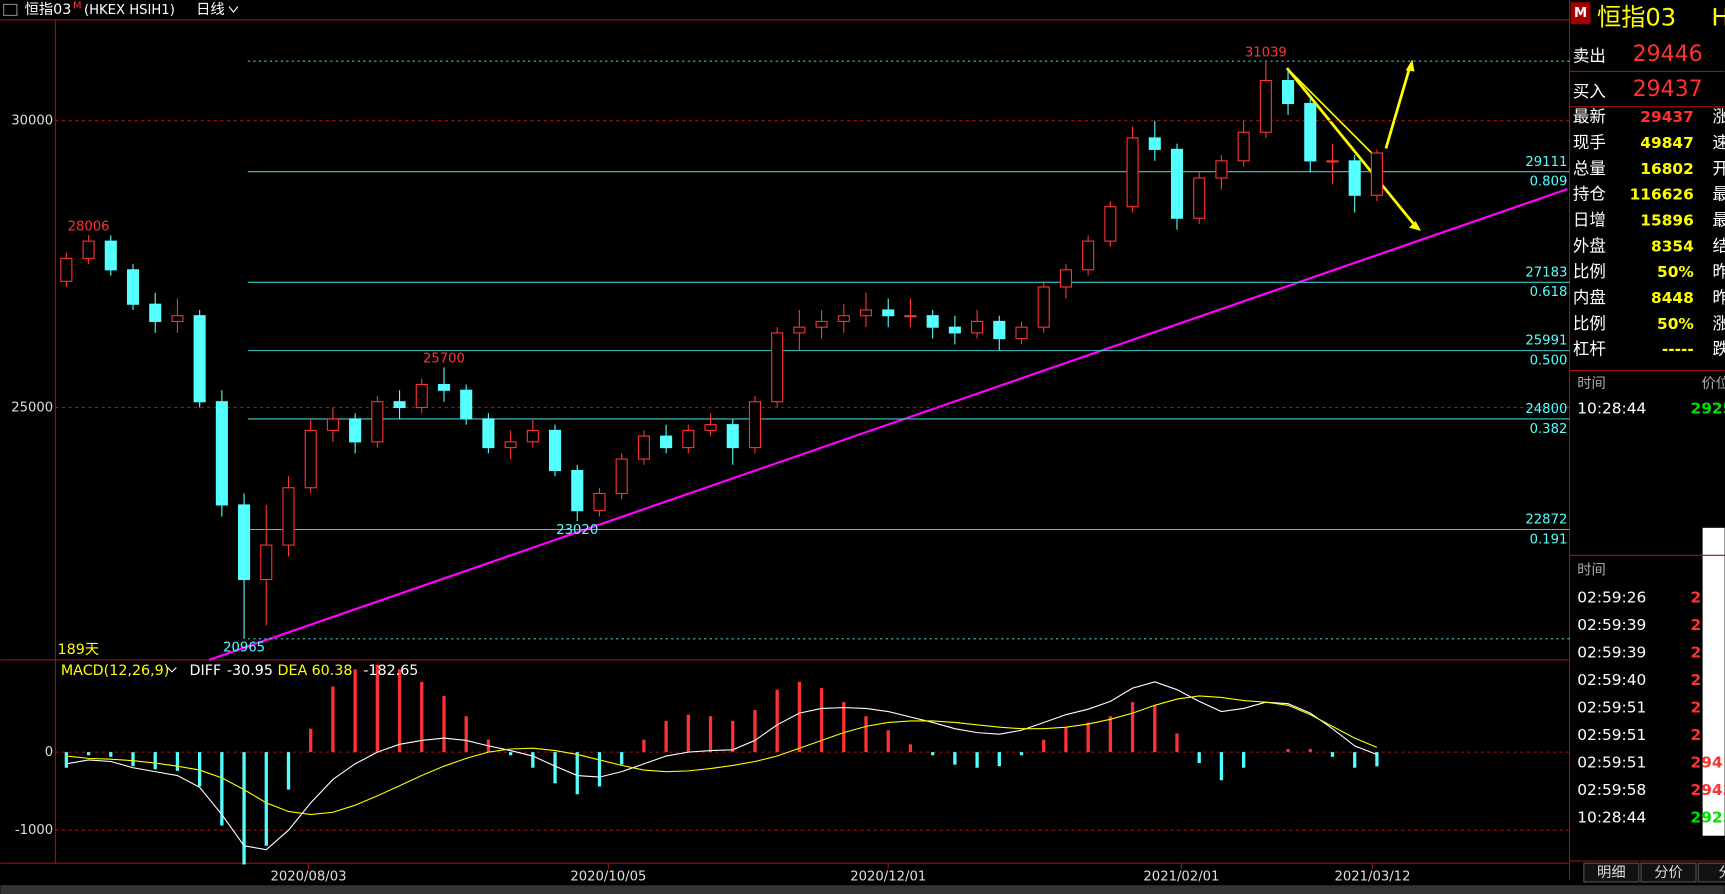  What do you see at coordinates (390, 671) in the screenshot?
I see `macd-value: -182.65` at bounding box center [390, 671].